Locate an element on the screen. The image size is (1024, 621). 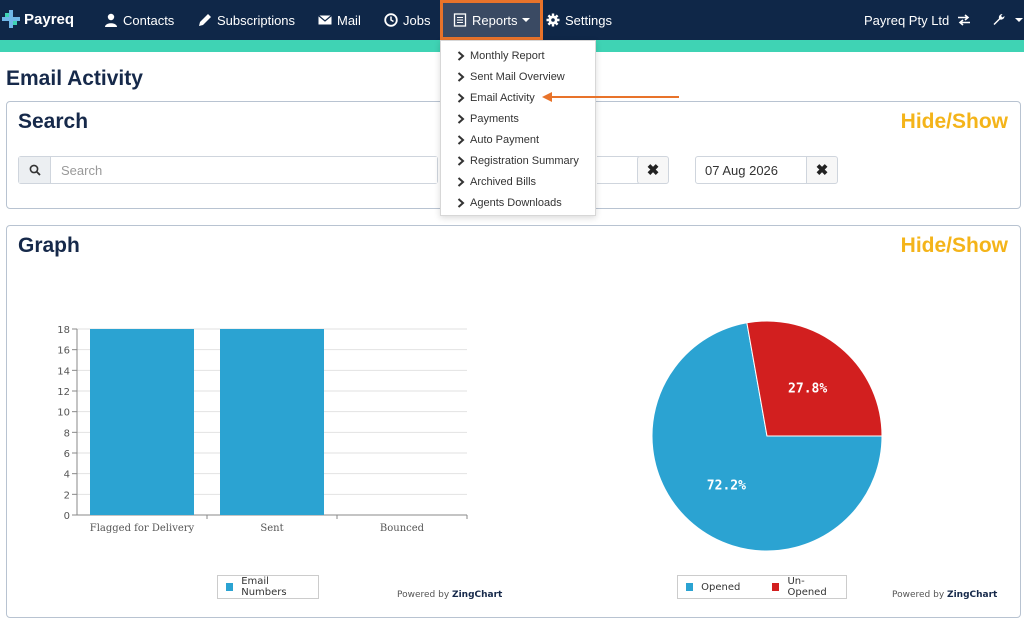
legend-swatch-opened is located at coordinates (690, 587).